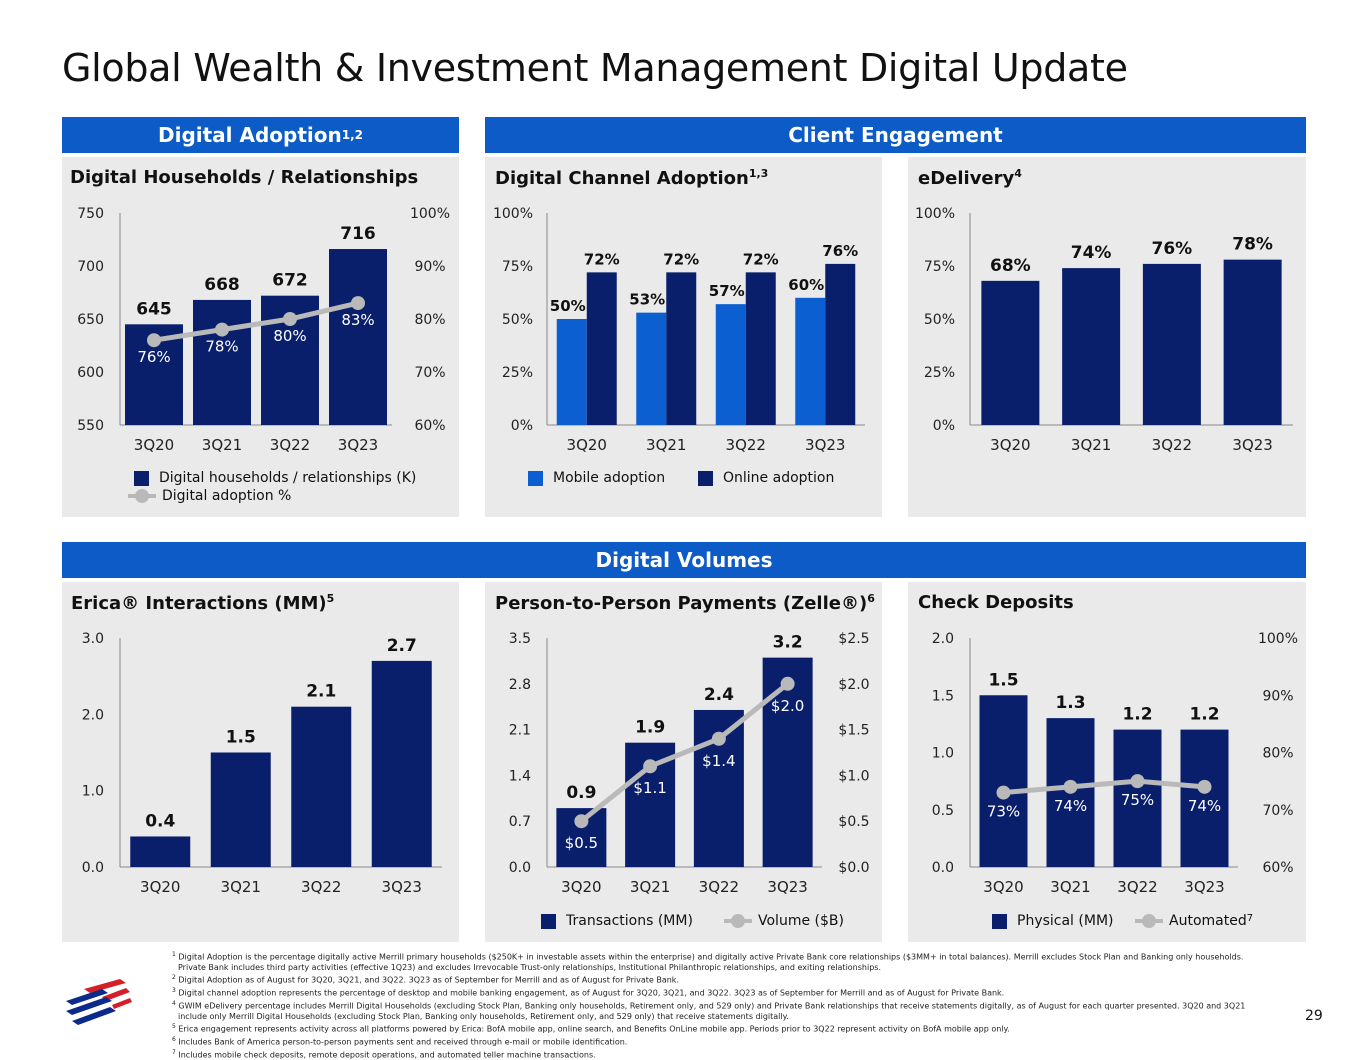 This screenshot has height=1060, width=1365. I want to click on y-tick-label: 0.5, so click(943, 811).